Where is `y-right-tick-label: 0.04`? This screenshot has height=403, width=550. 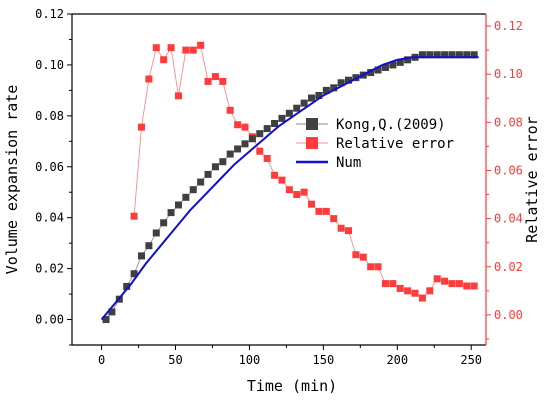 y-right-tick-label: 0.04 is located at coordinates (508, 219).